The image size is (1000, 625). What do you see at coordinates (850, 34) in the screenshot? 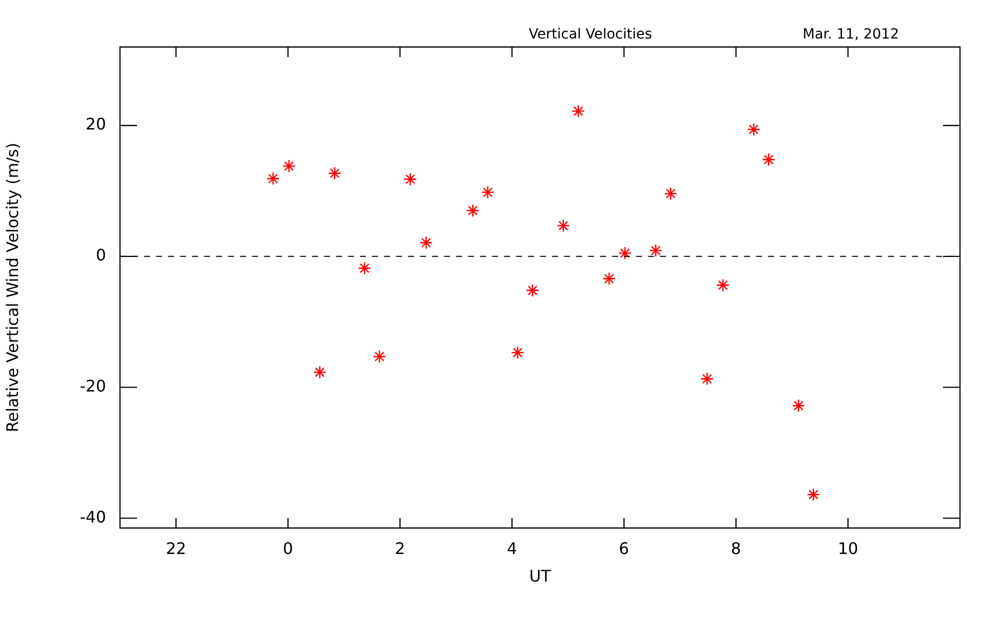
I see `chart-subtitle: Mar. 11, 2012` at bounding box center [850, 34].